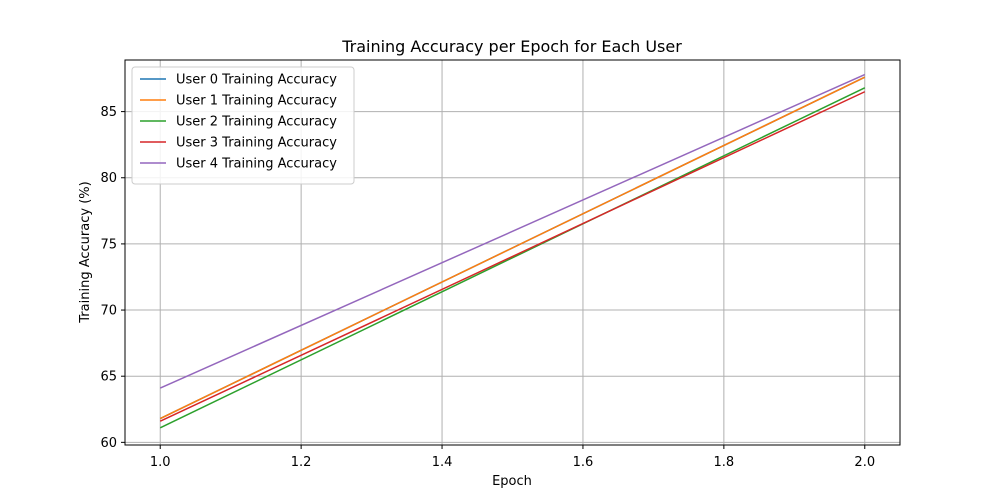 Image resolution: width=1000 pixels, height=500 pixels. What do you see at coordinates (583, 462) in the screenshot?
I see `x-tick-label: 1.6` at bounding box center [583, 462].